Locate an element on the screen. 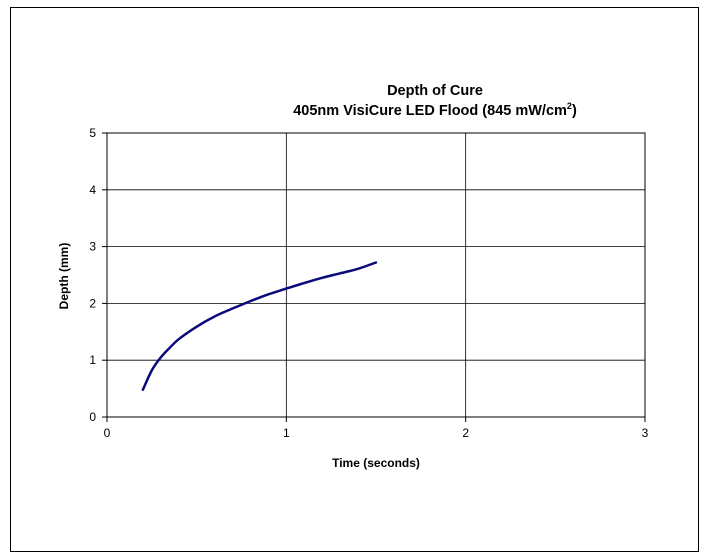 The image size is (710, 552). x-tick-label: 3 is located at coordinates (645, 433).